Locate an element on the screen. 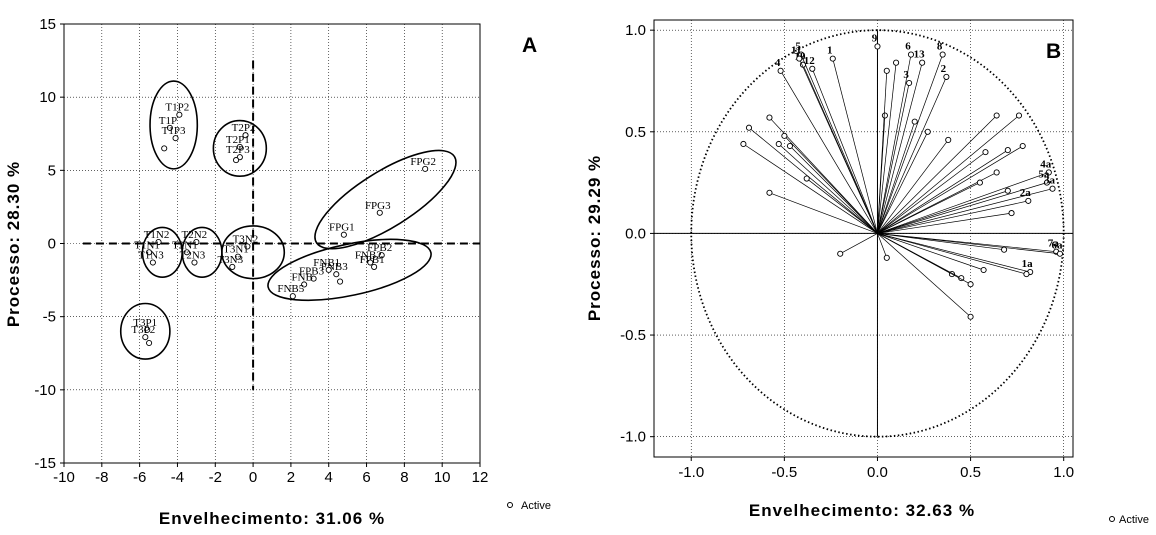 Image resolution: width=1156 pixels, height=535 pixels. vector-label: 1a is located at coordinates (1028, 264).